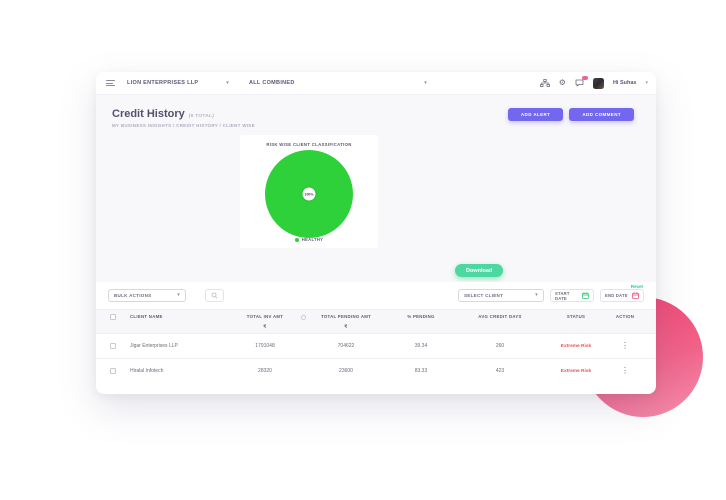 This screenshot has height=500, width=726. What do you see at coordinates (265, 371) in the screenshot?
I see `cell-total-inv-amt: 28320` at bounding box center [265, 371].